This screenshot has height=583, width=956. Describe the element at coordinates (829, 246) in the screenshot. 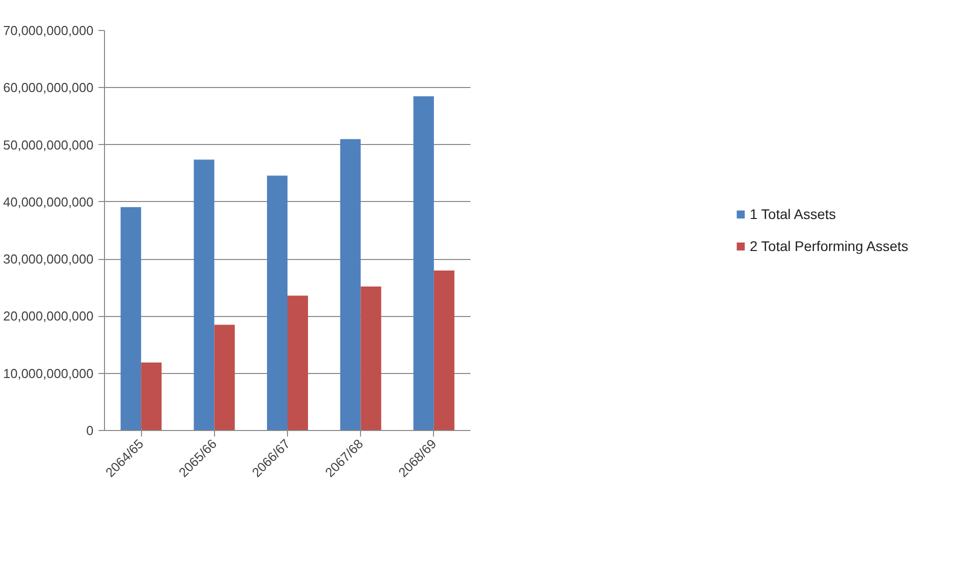

I see `legend-label: 2 Total Performing Assets` at that location.